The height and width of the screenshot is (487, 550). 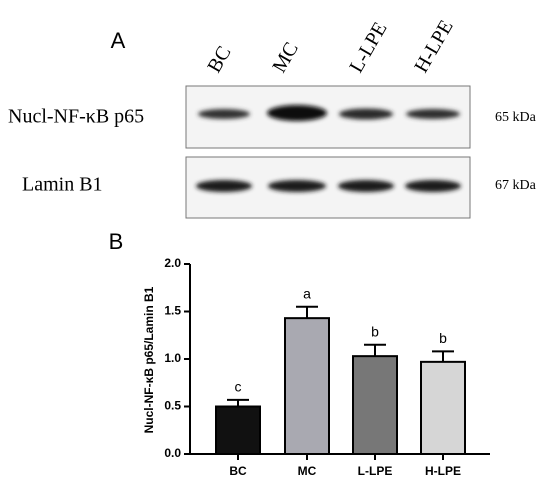 What do you see at coordinates (116, 241) in the screenshot?
I see `panel-label: B` at bounding box center [116, 241].